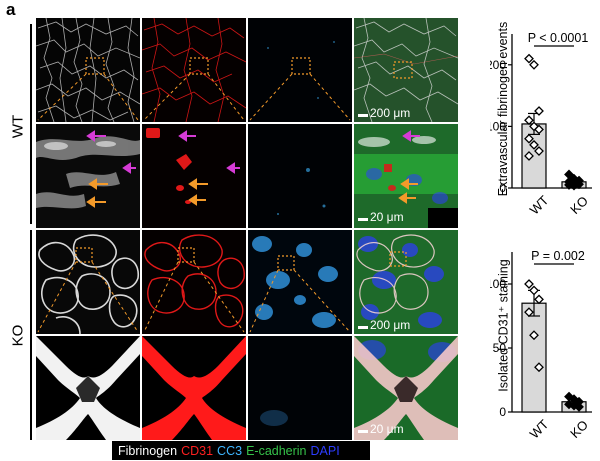 This screenshot has width=600, height=461. Describe the element at coordinates (148, 450) in the screenshot. I see `legend-fibrinogen: Fibrinogen` at that location.